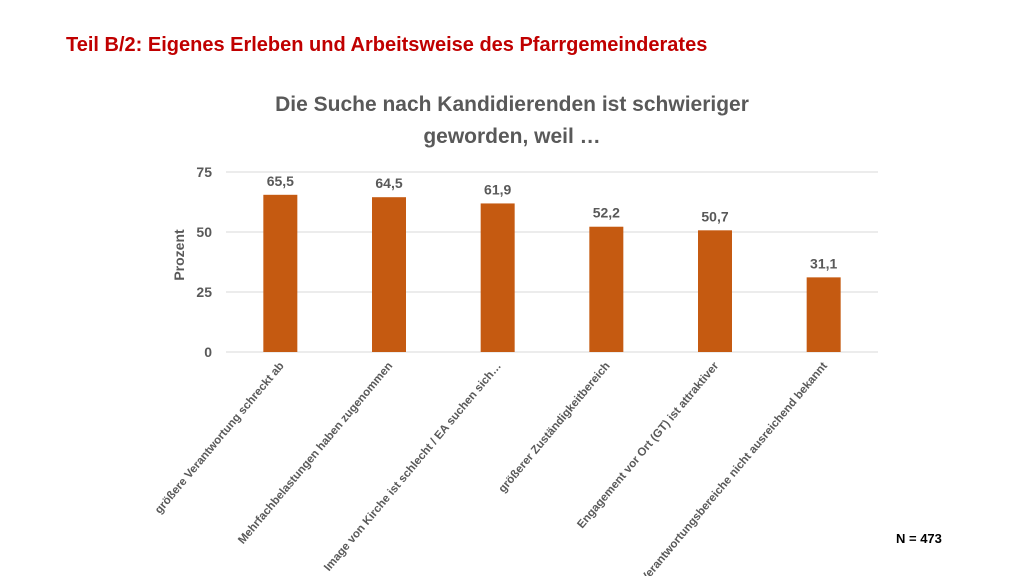  I want to click on data-label: 50,7, so click(714, 216).